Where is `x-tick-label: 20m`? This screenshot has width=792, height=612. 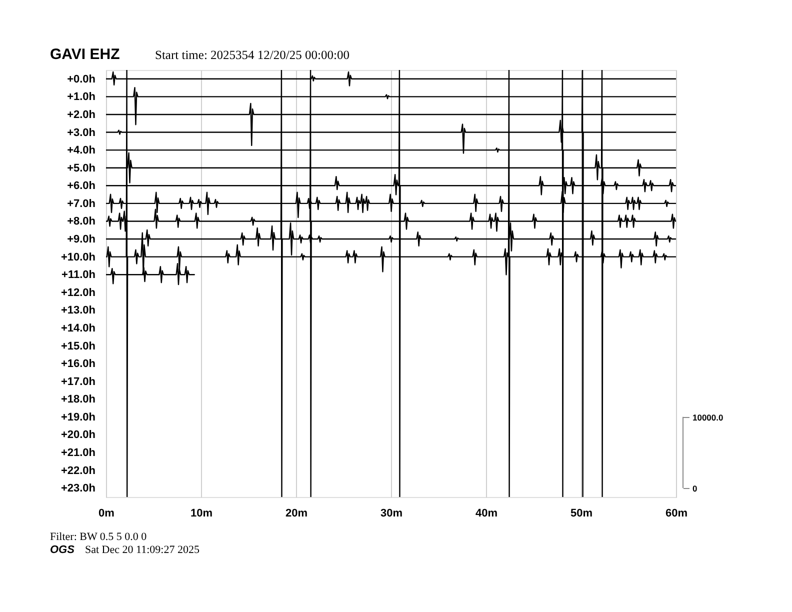
x-tick-label: 20m is located at coordinates (296, 514).